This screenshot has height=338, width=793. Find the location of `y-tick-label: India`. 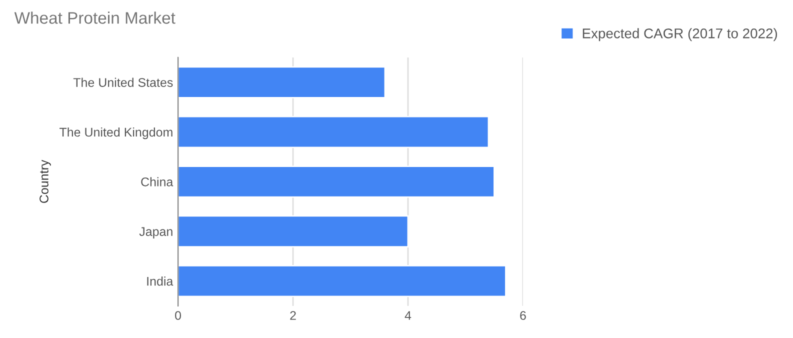

y-tick-label: India is located at coordinates (160, 281).